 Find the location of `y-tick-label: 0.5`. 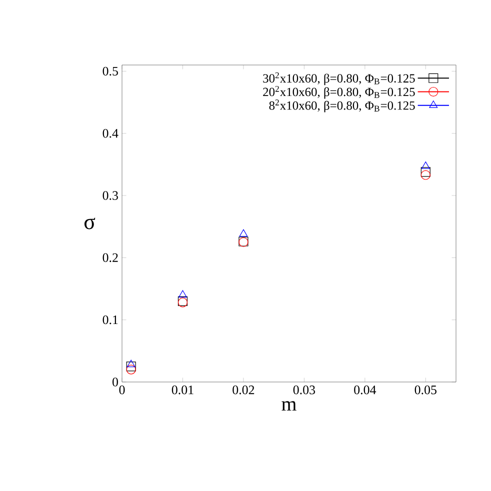

y-tick-label: 0.5 is located at coordinates (110, 71).